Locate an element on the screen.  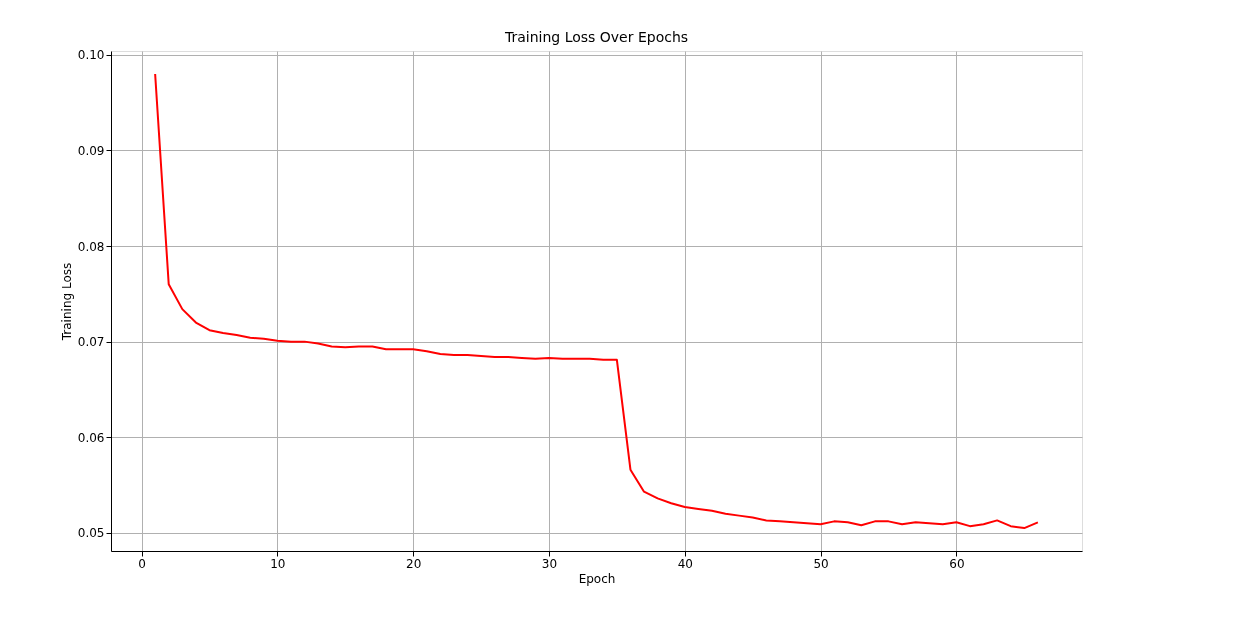
y-tick-label: 0.06 is located at coordinates (91, 437).